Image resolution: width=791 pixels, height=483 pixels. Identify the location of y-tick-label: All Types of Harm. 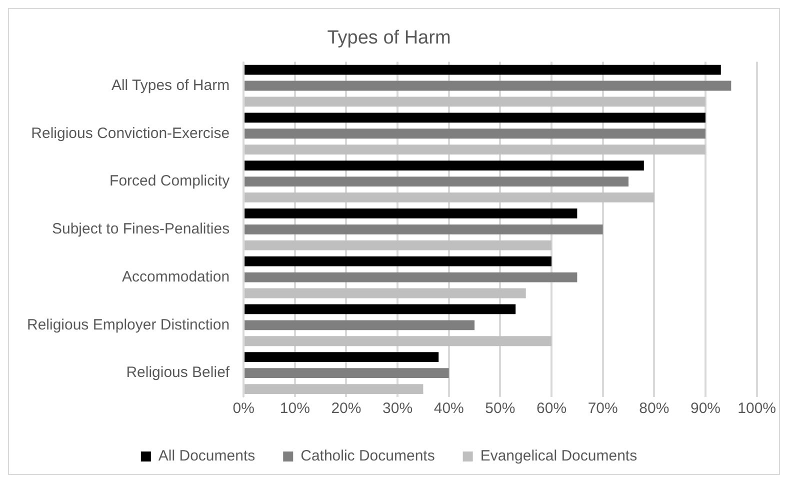
(170, 85).